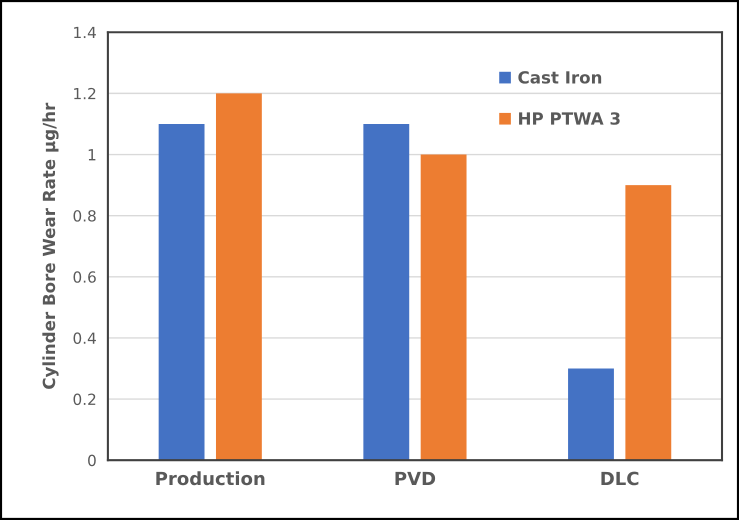  I want to click on y-tick-label: 0, so click(92, 460).